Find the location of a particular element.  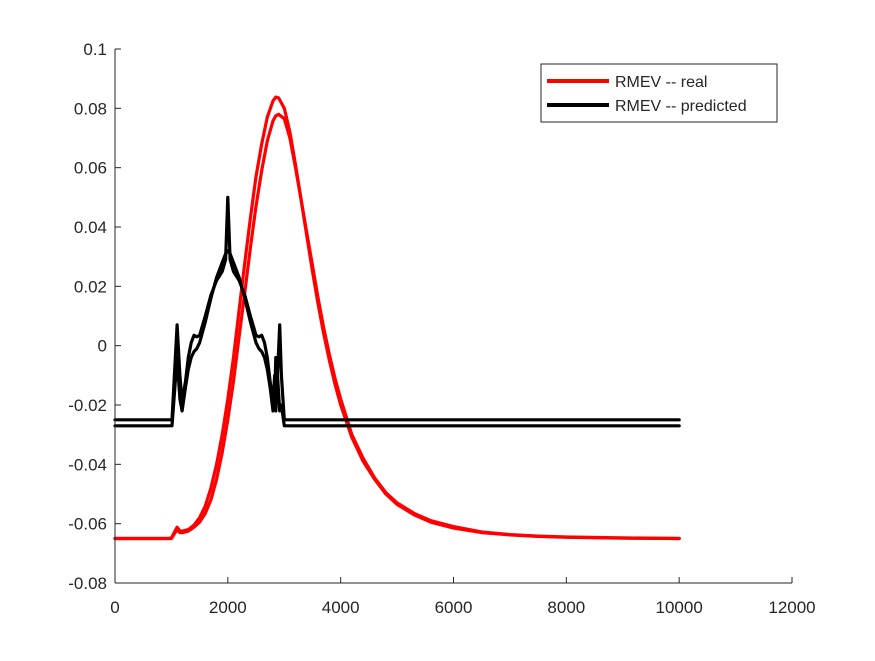

legend-label-predicted: RMEV -- predicted is located at coordinates (681, 106).